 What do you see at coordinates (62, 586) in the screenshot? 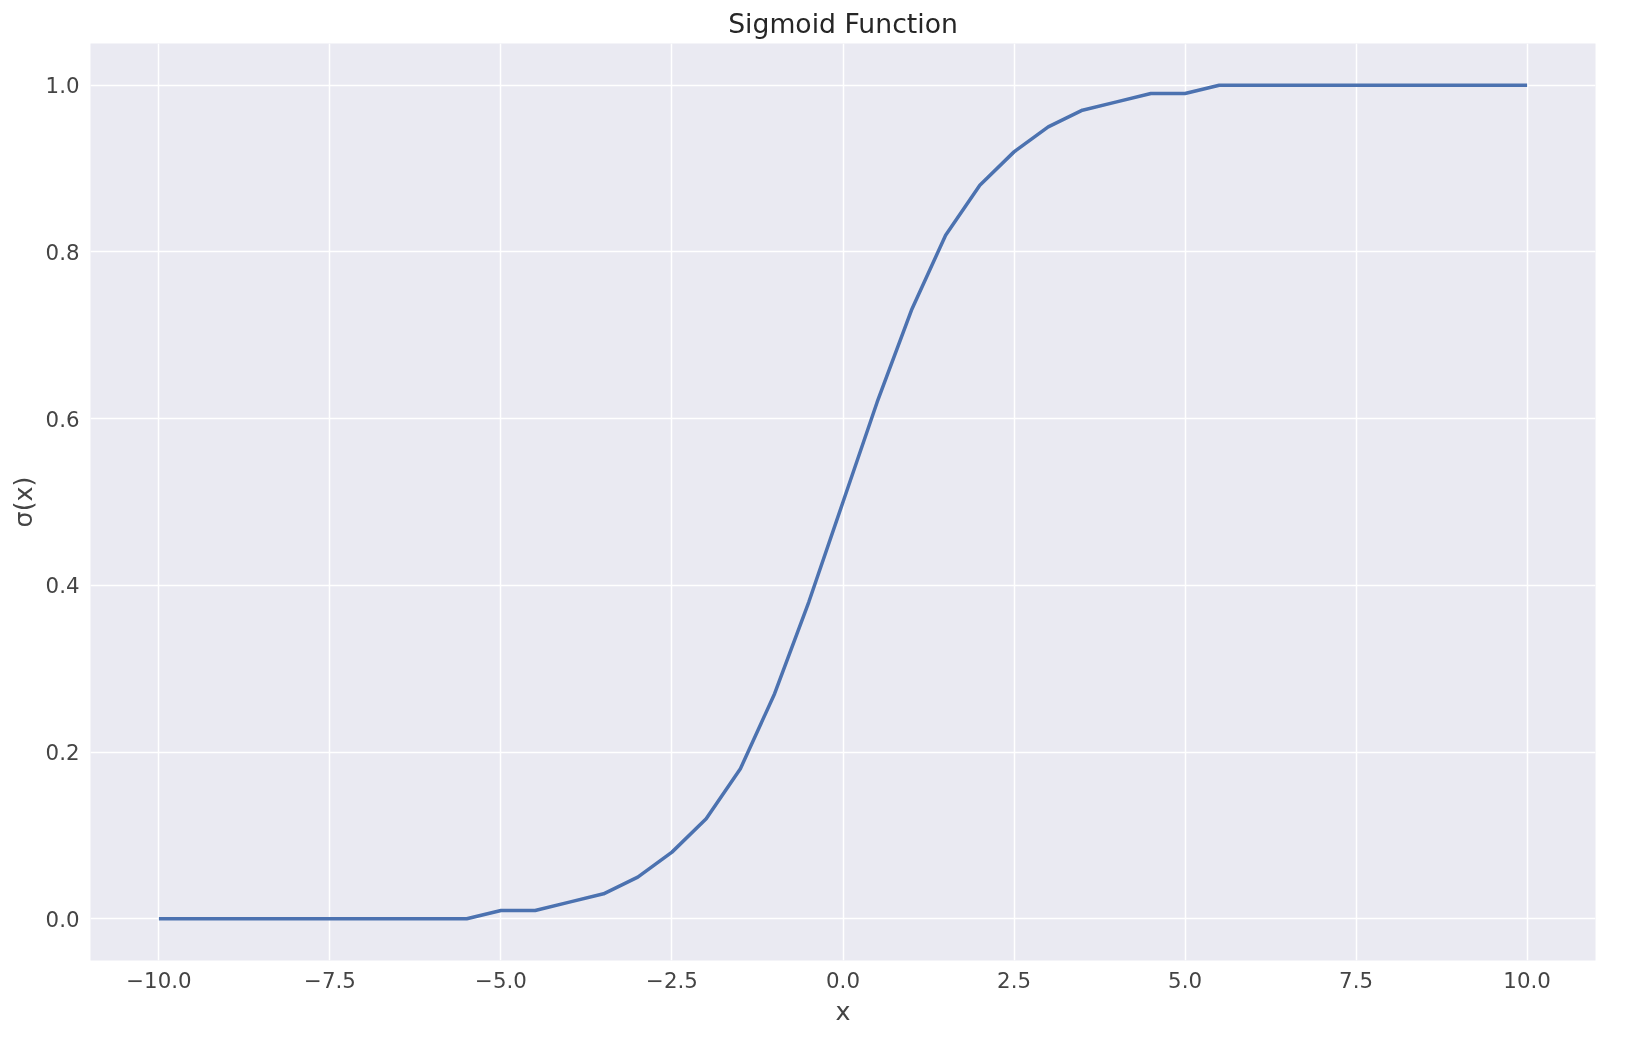
I see `y-tick-label: 0.4` at bounding box center [62, 586].